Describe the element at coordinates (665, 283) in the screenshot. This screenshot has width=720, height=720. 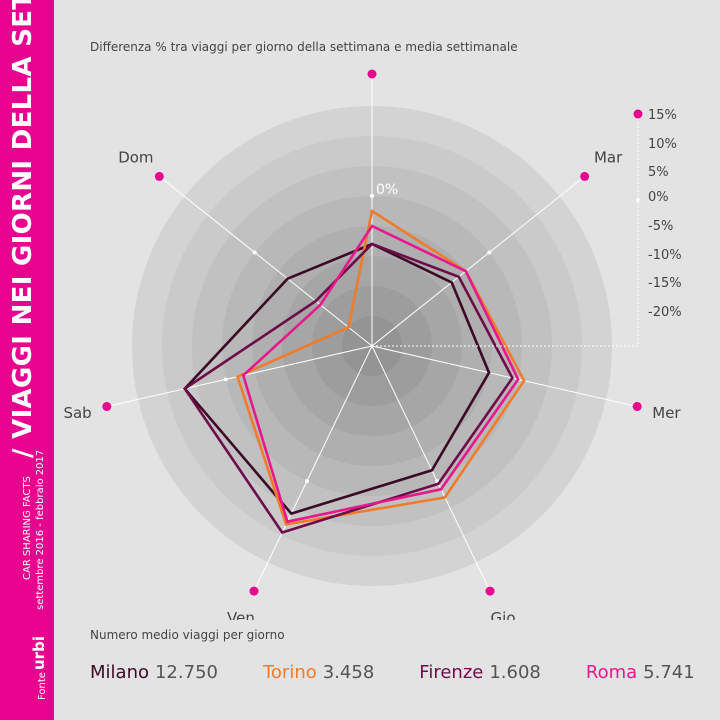
I see `scale-tick-label: -15%` at that location.